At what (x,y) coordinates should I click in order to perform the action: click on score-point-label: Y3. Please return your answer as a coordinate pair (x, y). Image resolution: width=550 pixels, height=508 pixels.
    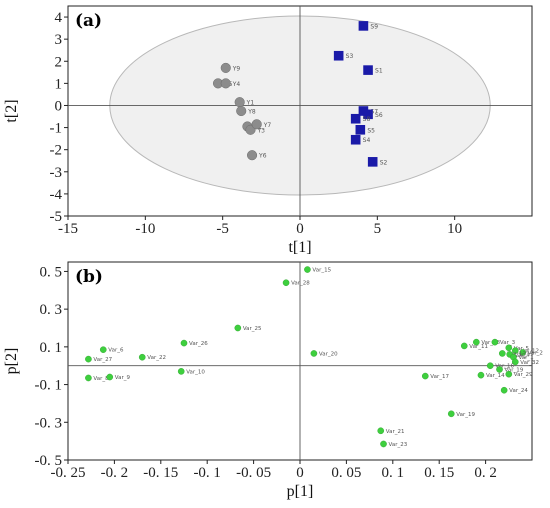
    Looking at the image, I should click on (261, 130).